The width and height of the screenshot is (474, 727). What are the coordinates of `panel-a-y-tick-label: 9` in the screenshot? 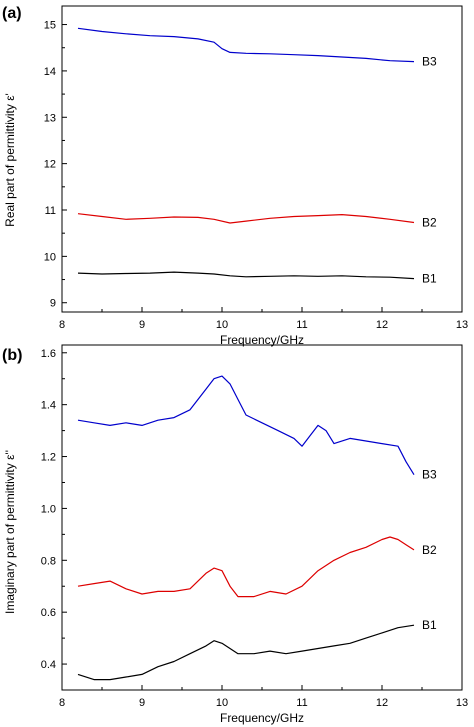 It's located at (53, 304).